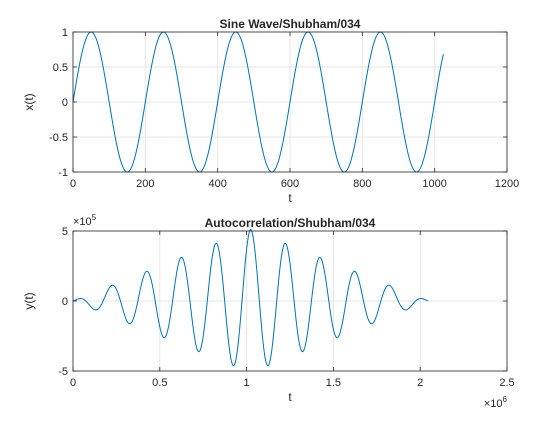 The height and width of the screenshot is (425, 560). Describe the element at coordinates (247, 383) in the screenshot. I see `x-tick-label: 1` at that location.